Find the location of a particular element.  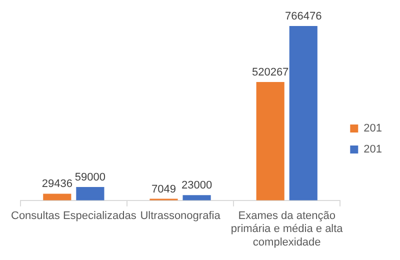

x-tick-label: Consultas Especializadas is located at coordinates (73, 216).